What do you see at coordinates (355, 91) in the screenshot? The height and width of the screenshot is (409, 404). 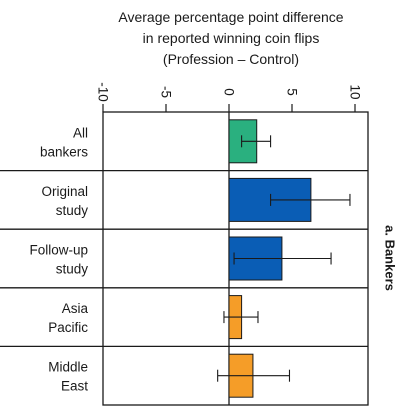 I see `x-tick-label: 10` at bounding box center [355, 91].